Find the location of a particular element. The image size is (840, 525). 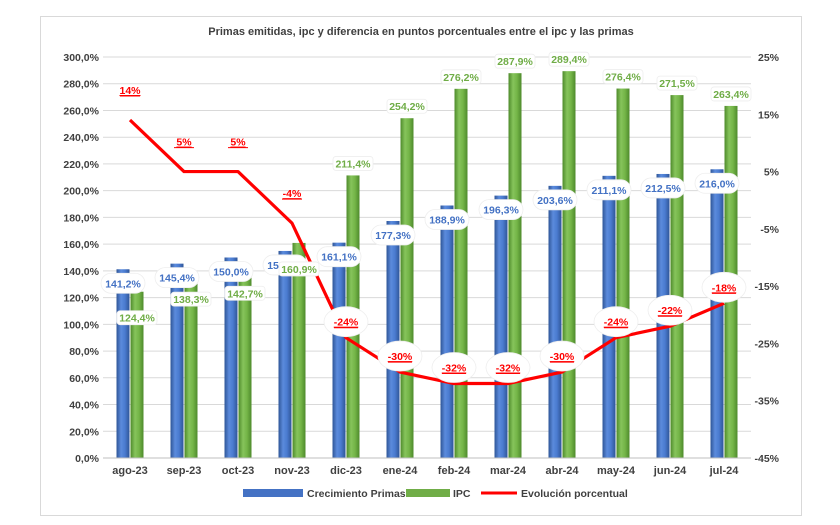

x-tick-label: mar-24 is located at coordinates (508, 471).